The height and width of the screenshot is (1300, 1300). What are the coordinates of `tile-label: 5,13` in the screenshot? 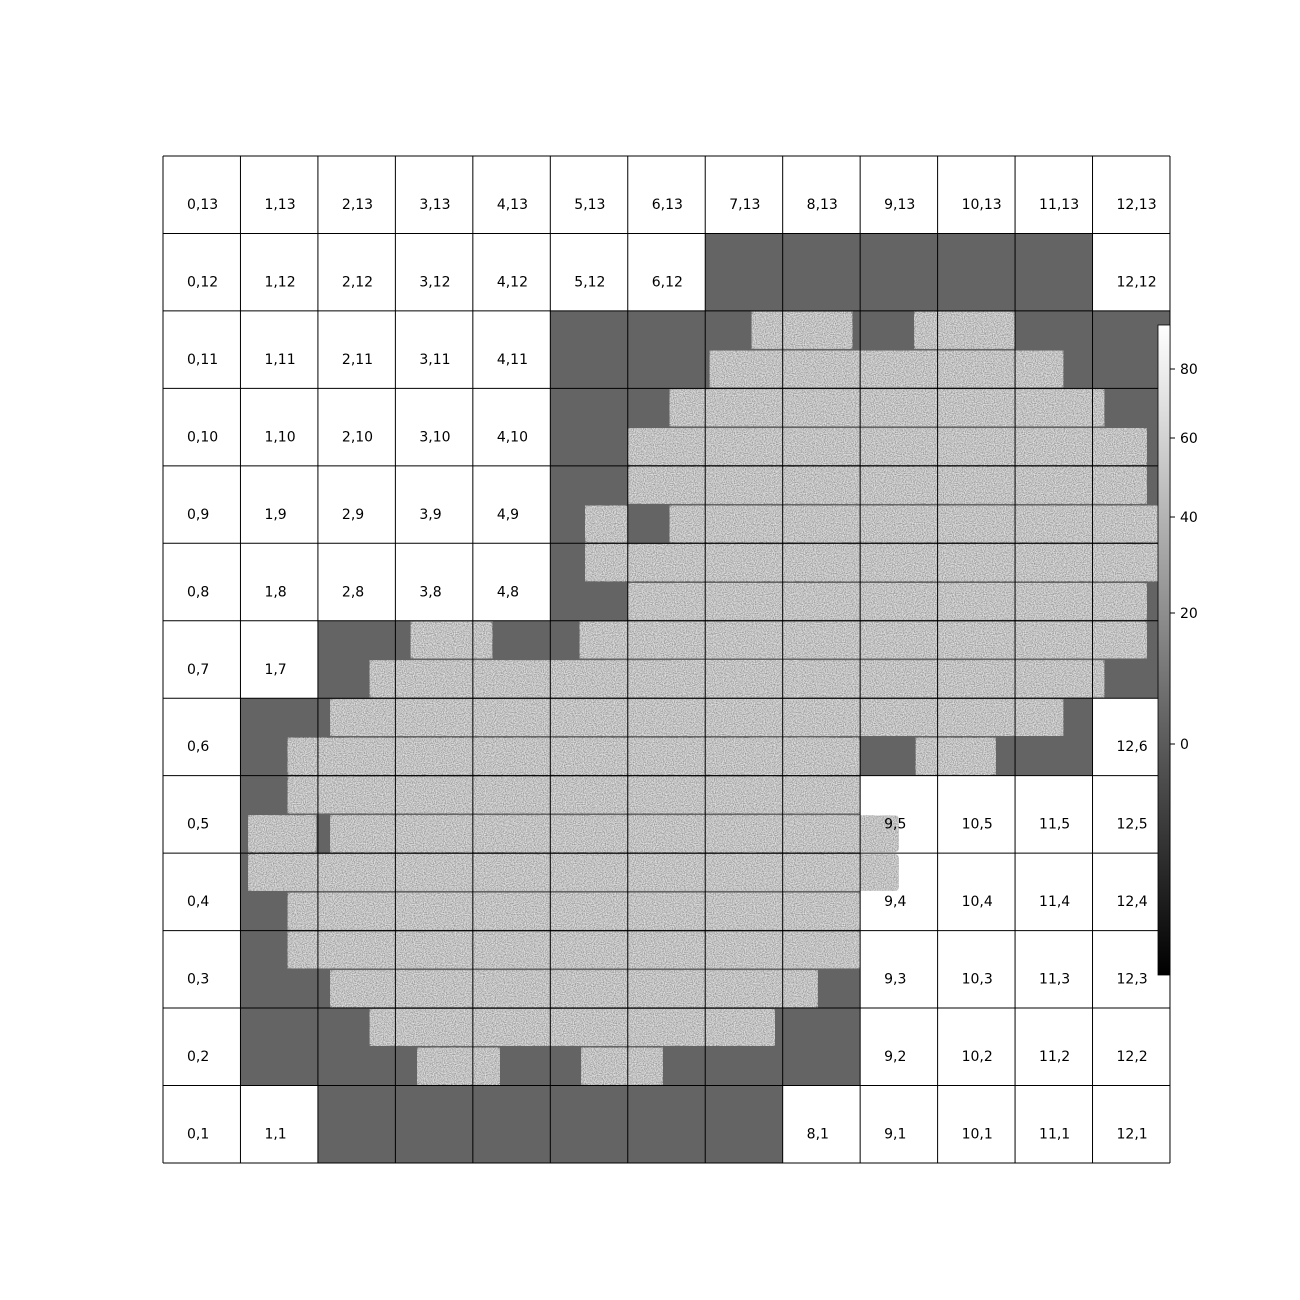 It's located at (589, 205).